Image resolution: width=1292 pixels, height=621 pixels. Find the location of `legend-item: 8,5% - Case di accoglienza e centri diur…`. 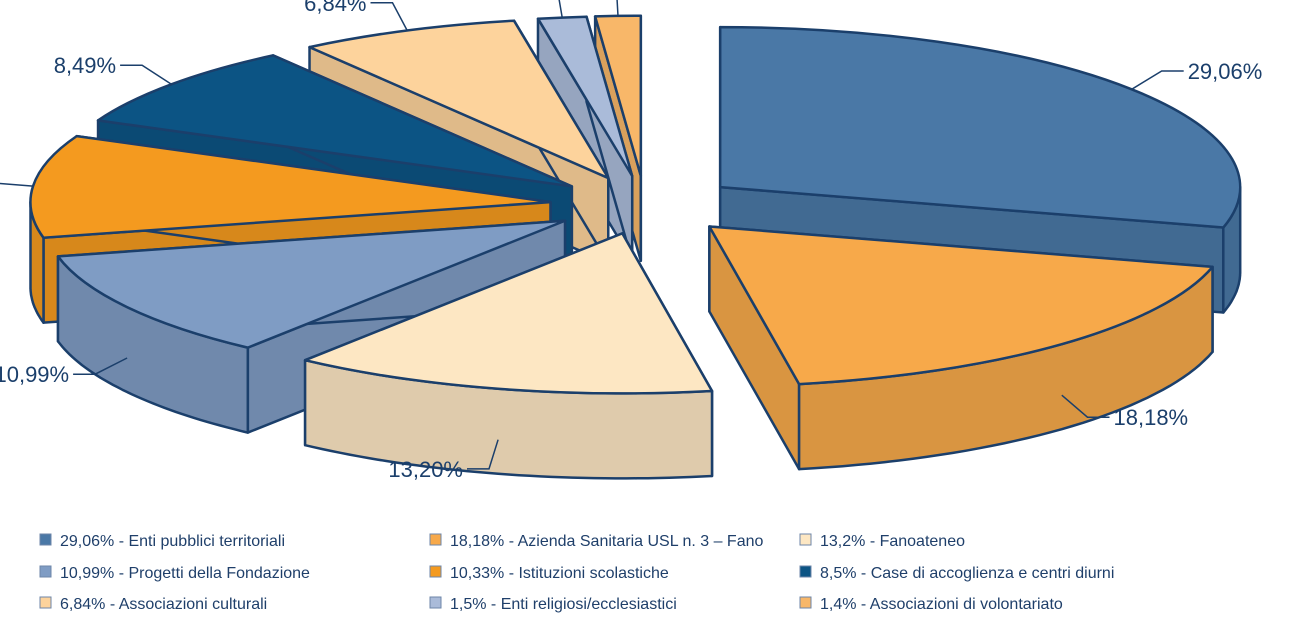

legend-item: 8,5% - Case di accoglienza e centri diur… is located at coordinates (956, 573).